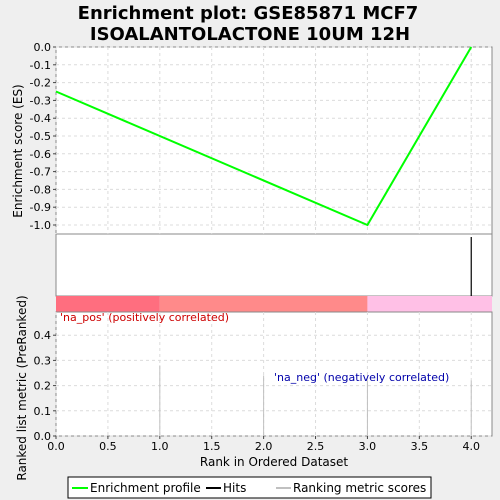  What do you see at coordinates (359, 488) in the screenshot?
I see `legend-label-metric: Ranking metric scores` at bounding box center [359, 488].